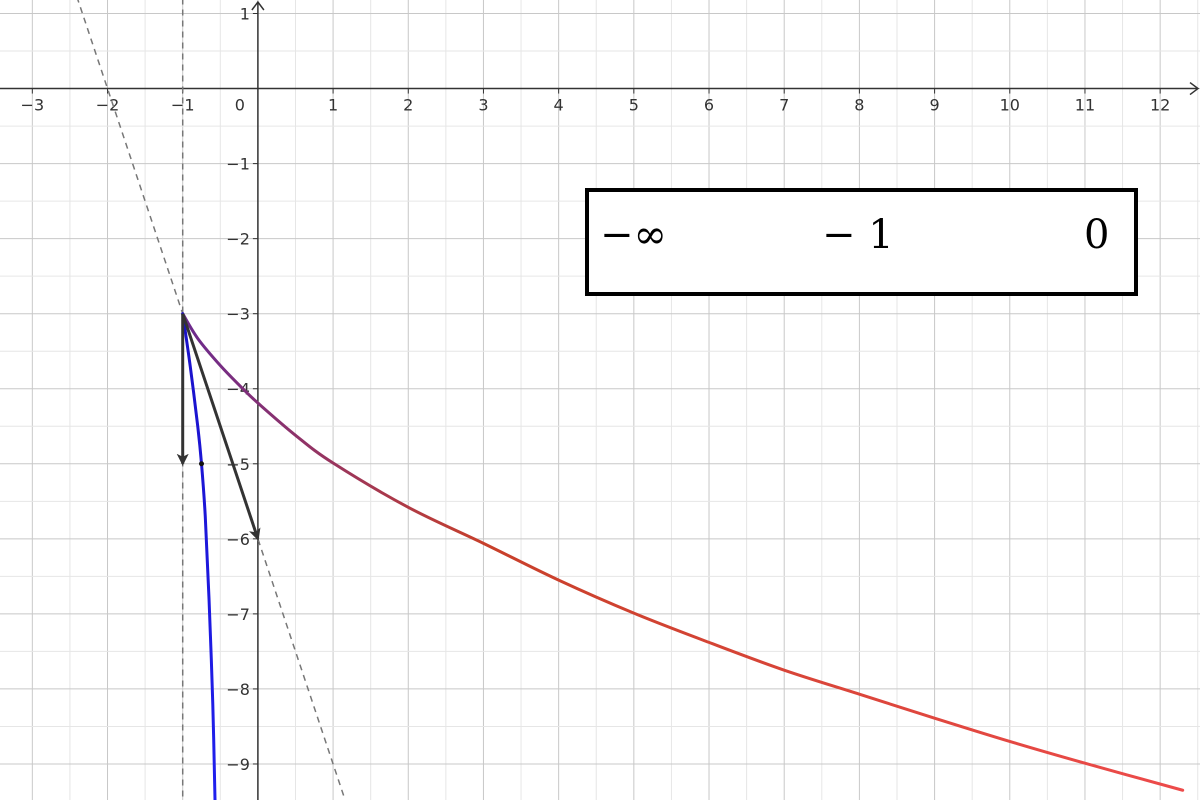 Image resolution: width=1200 pixels, height=800 pixels. I want to click on y-tick-label: −7, so click(238, 614).